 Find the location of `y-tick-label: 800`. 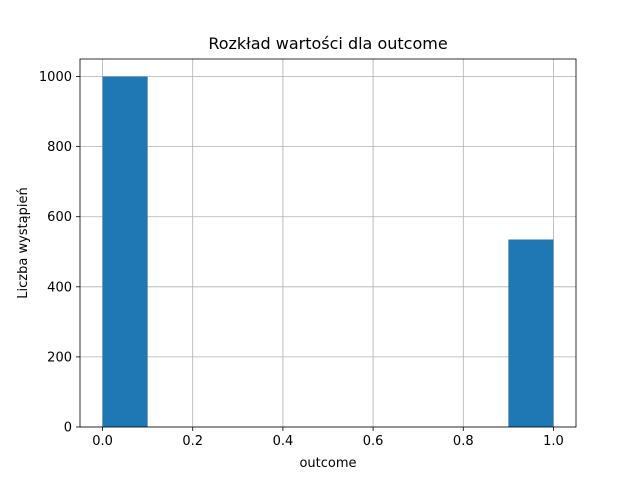

y-tick-label: 800 is located at coordinates (59, 147).